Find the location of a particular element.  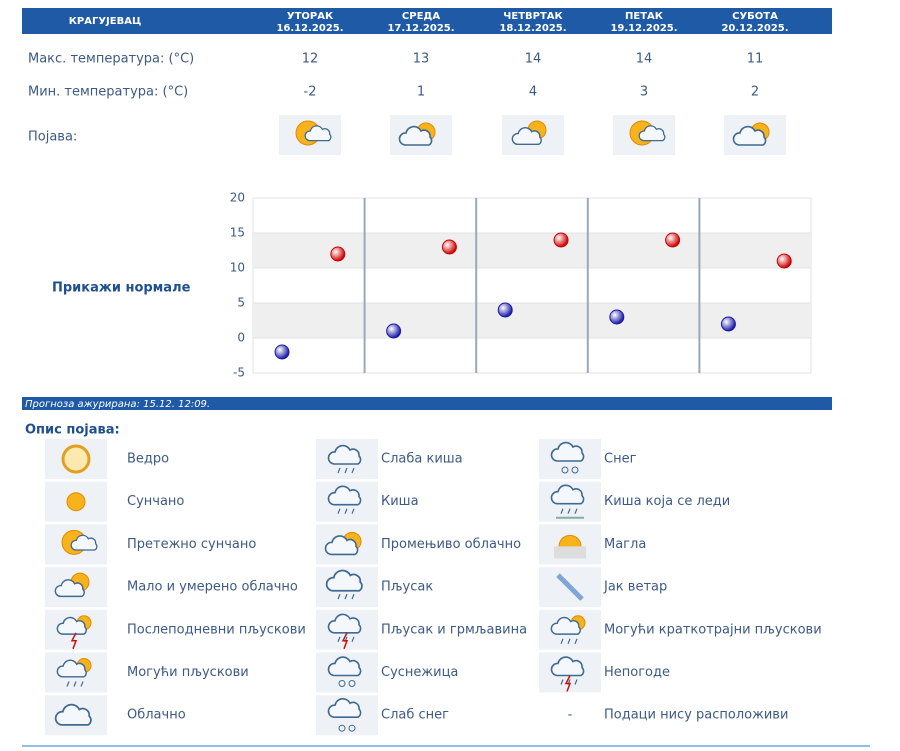

legend-label: Слаб снег is located at coordinates (415, 715).